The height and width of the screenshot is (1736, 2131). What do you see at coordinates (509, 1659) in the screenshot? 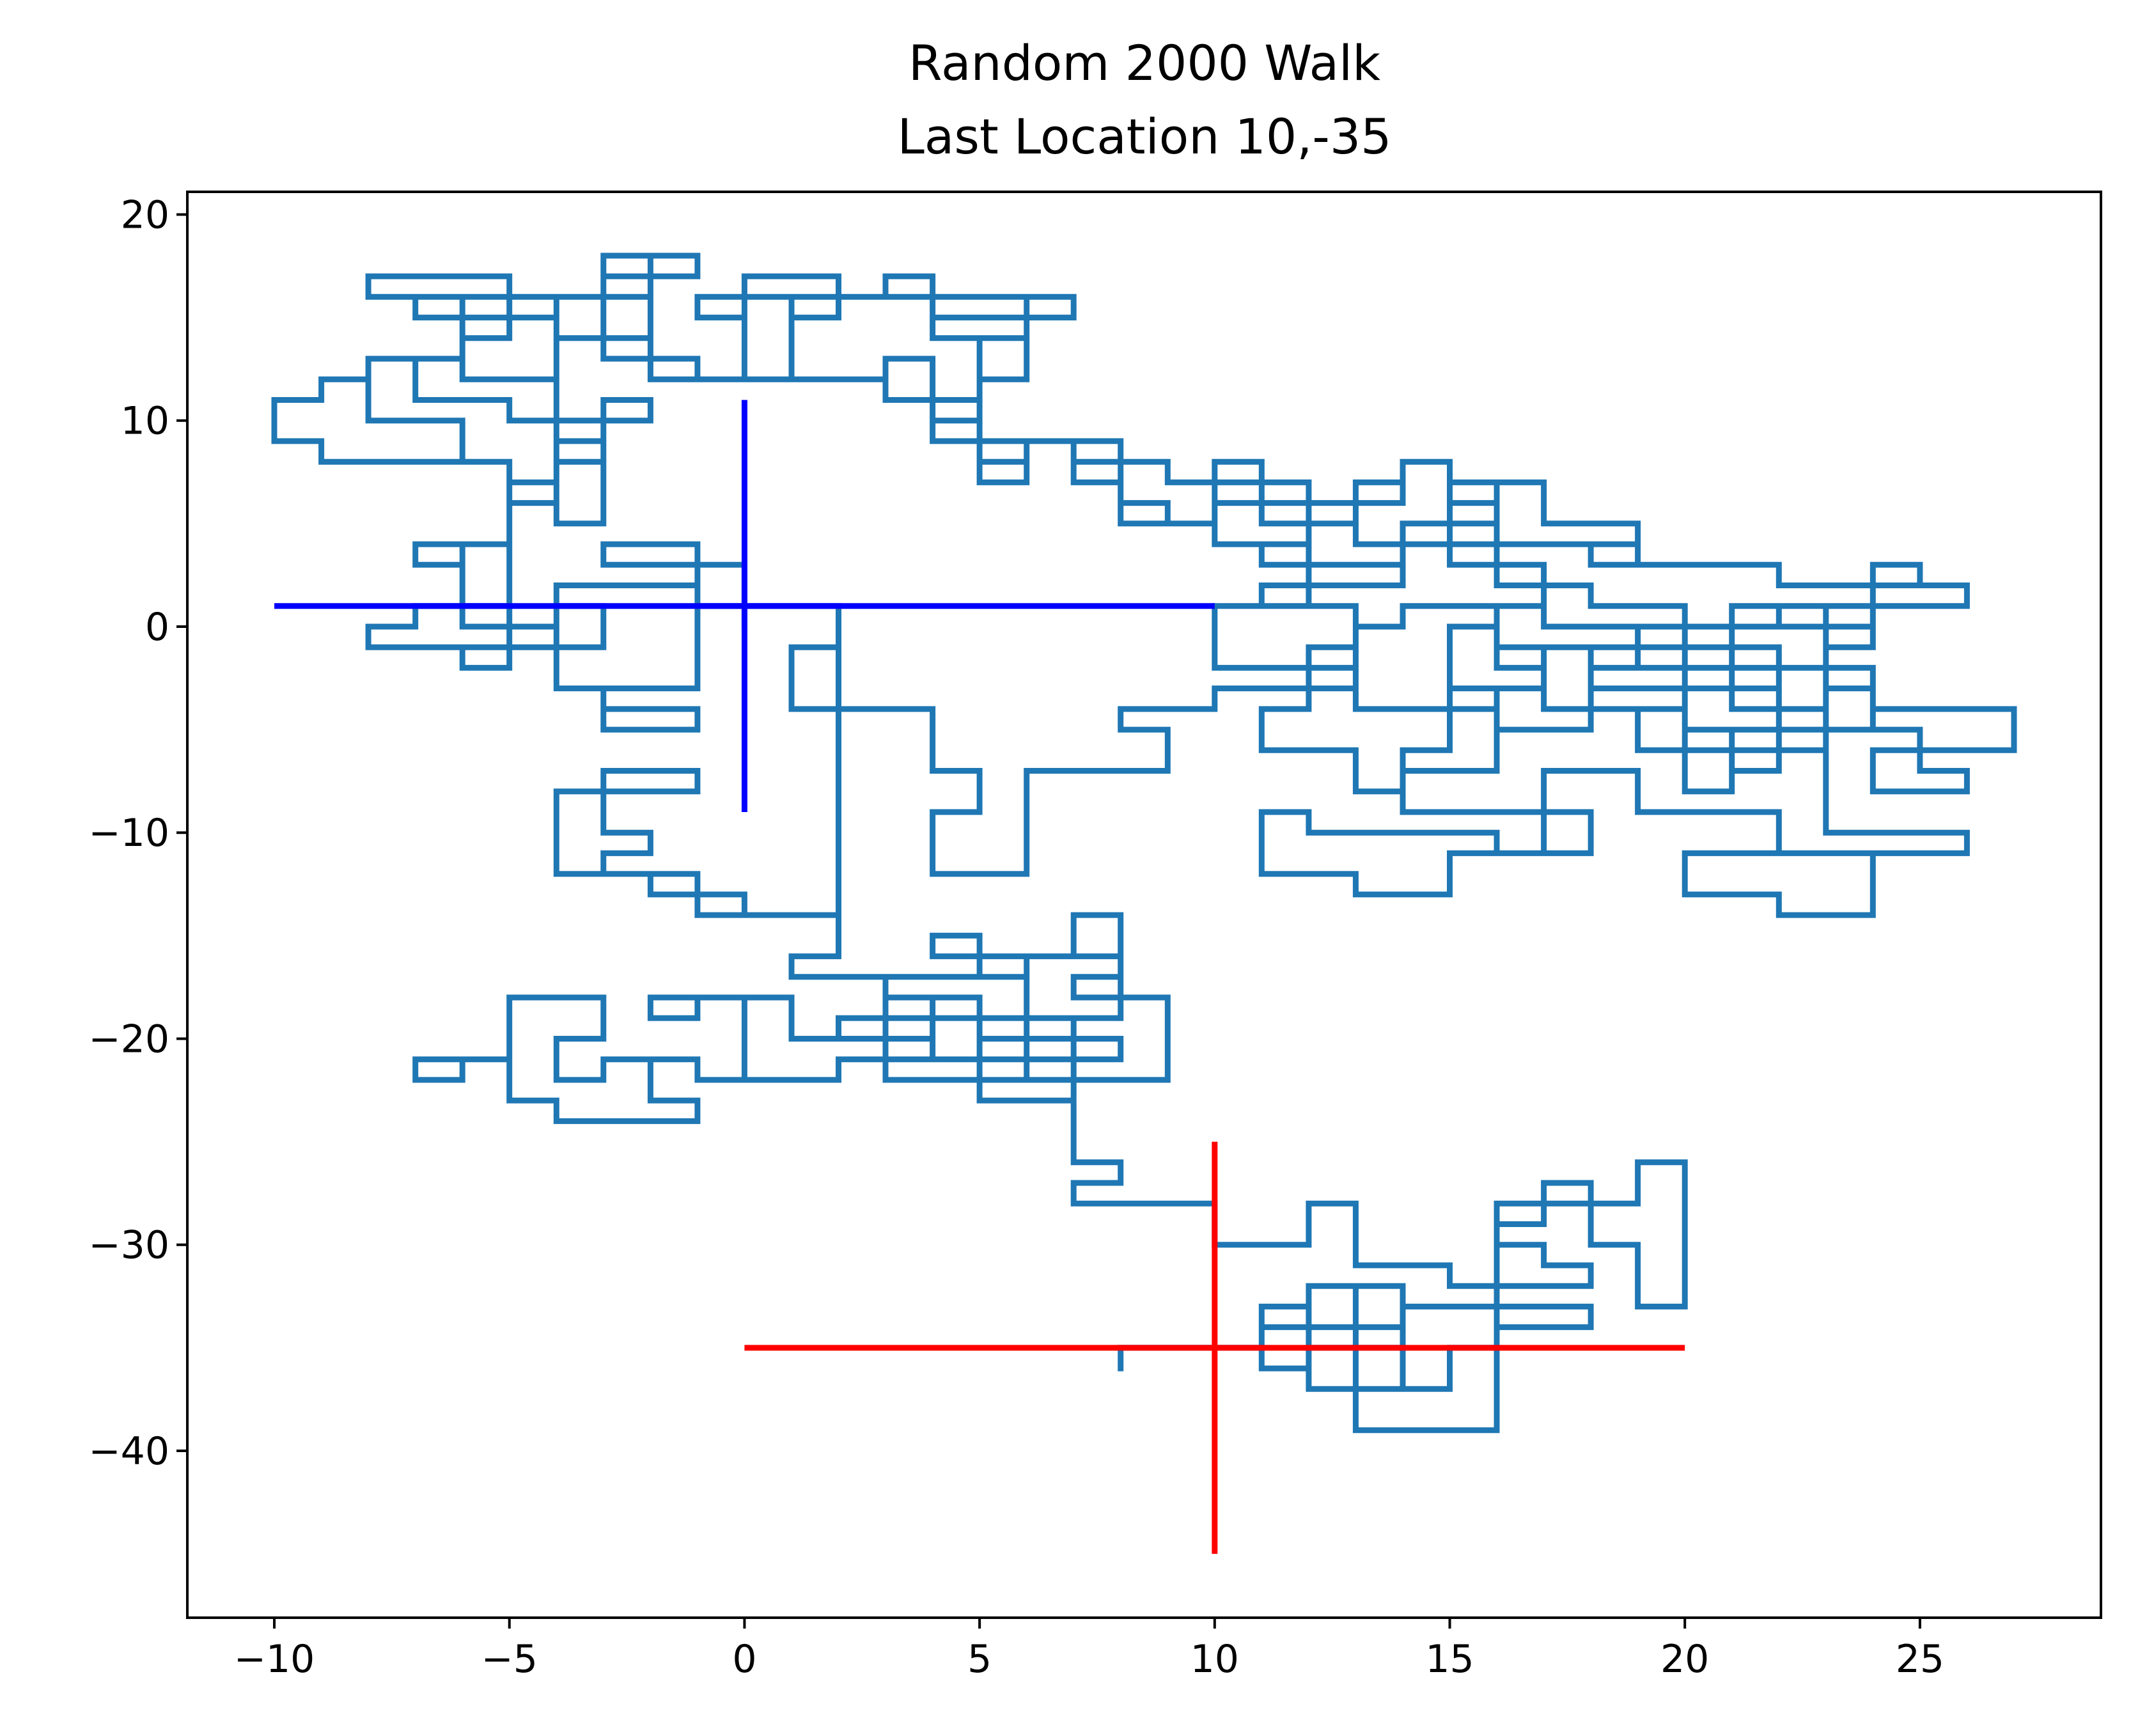
I see `x-tick-label: −5` at bounding box center [509, 1659].